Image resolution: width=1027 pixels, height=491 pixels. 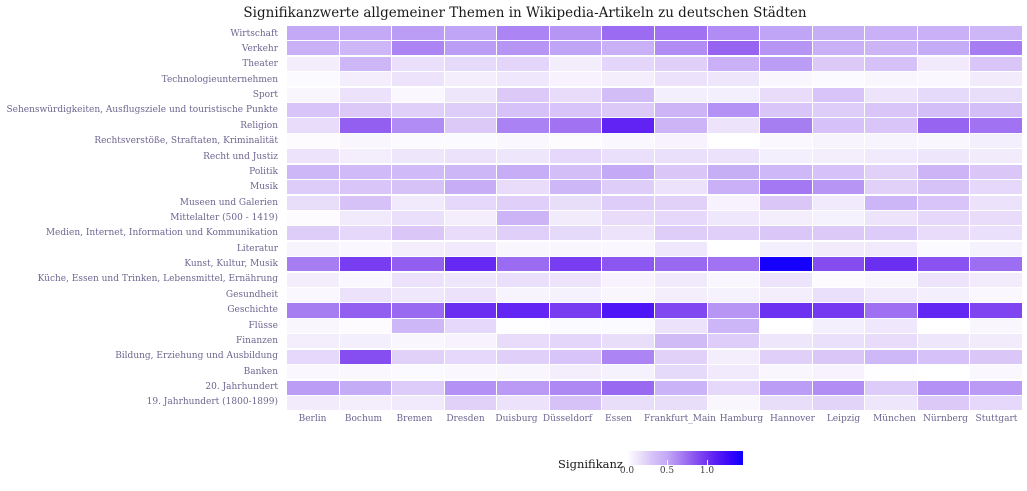 What do you see at coordinates (241, 386) in the screenshot?
I see `y-axis-label: 20. Jahrhundert` at bounding box center [241, 386].